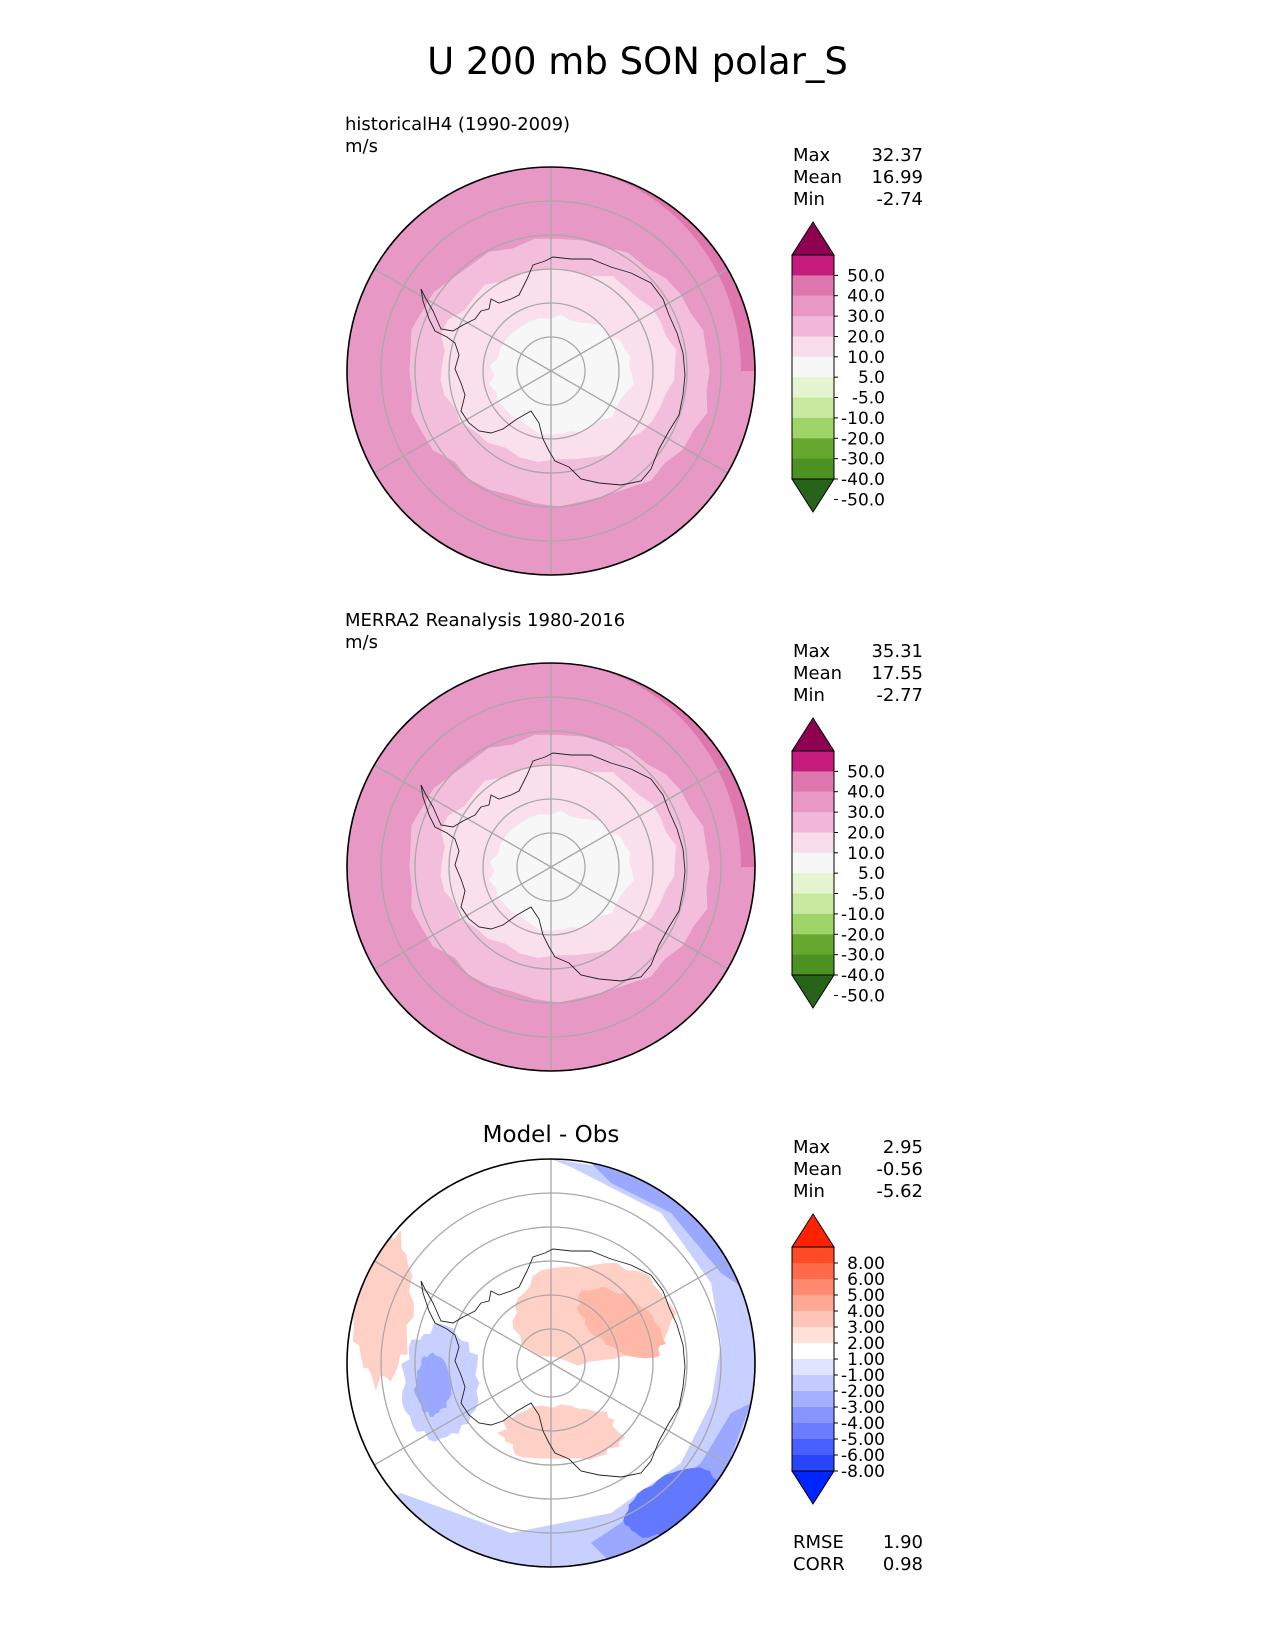 The width and height of the screenshot is (1275, 1650). What do you see at coordinates (432, 1384) in the screenshot?
I see `diff-neg-west-core` at bounding box center [432, 1384].